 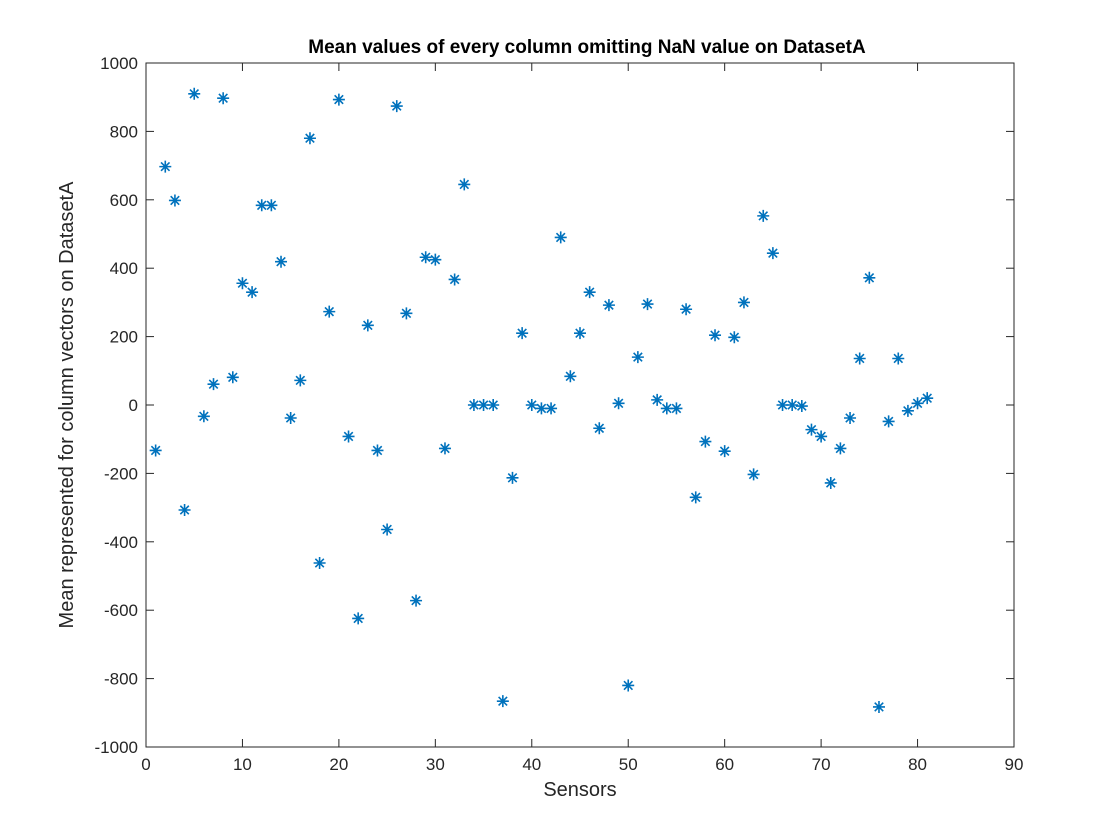 What do you see at coordinates (116, 747) in the screenshot?
I see `y-tick-label: -1000` at bounding box center [116, 747].